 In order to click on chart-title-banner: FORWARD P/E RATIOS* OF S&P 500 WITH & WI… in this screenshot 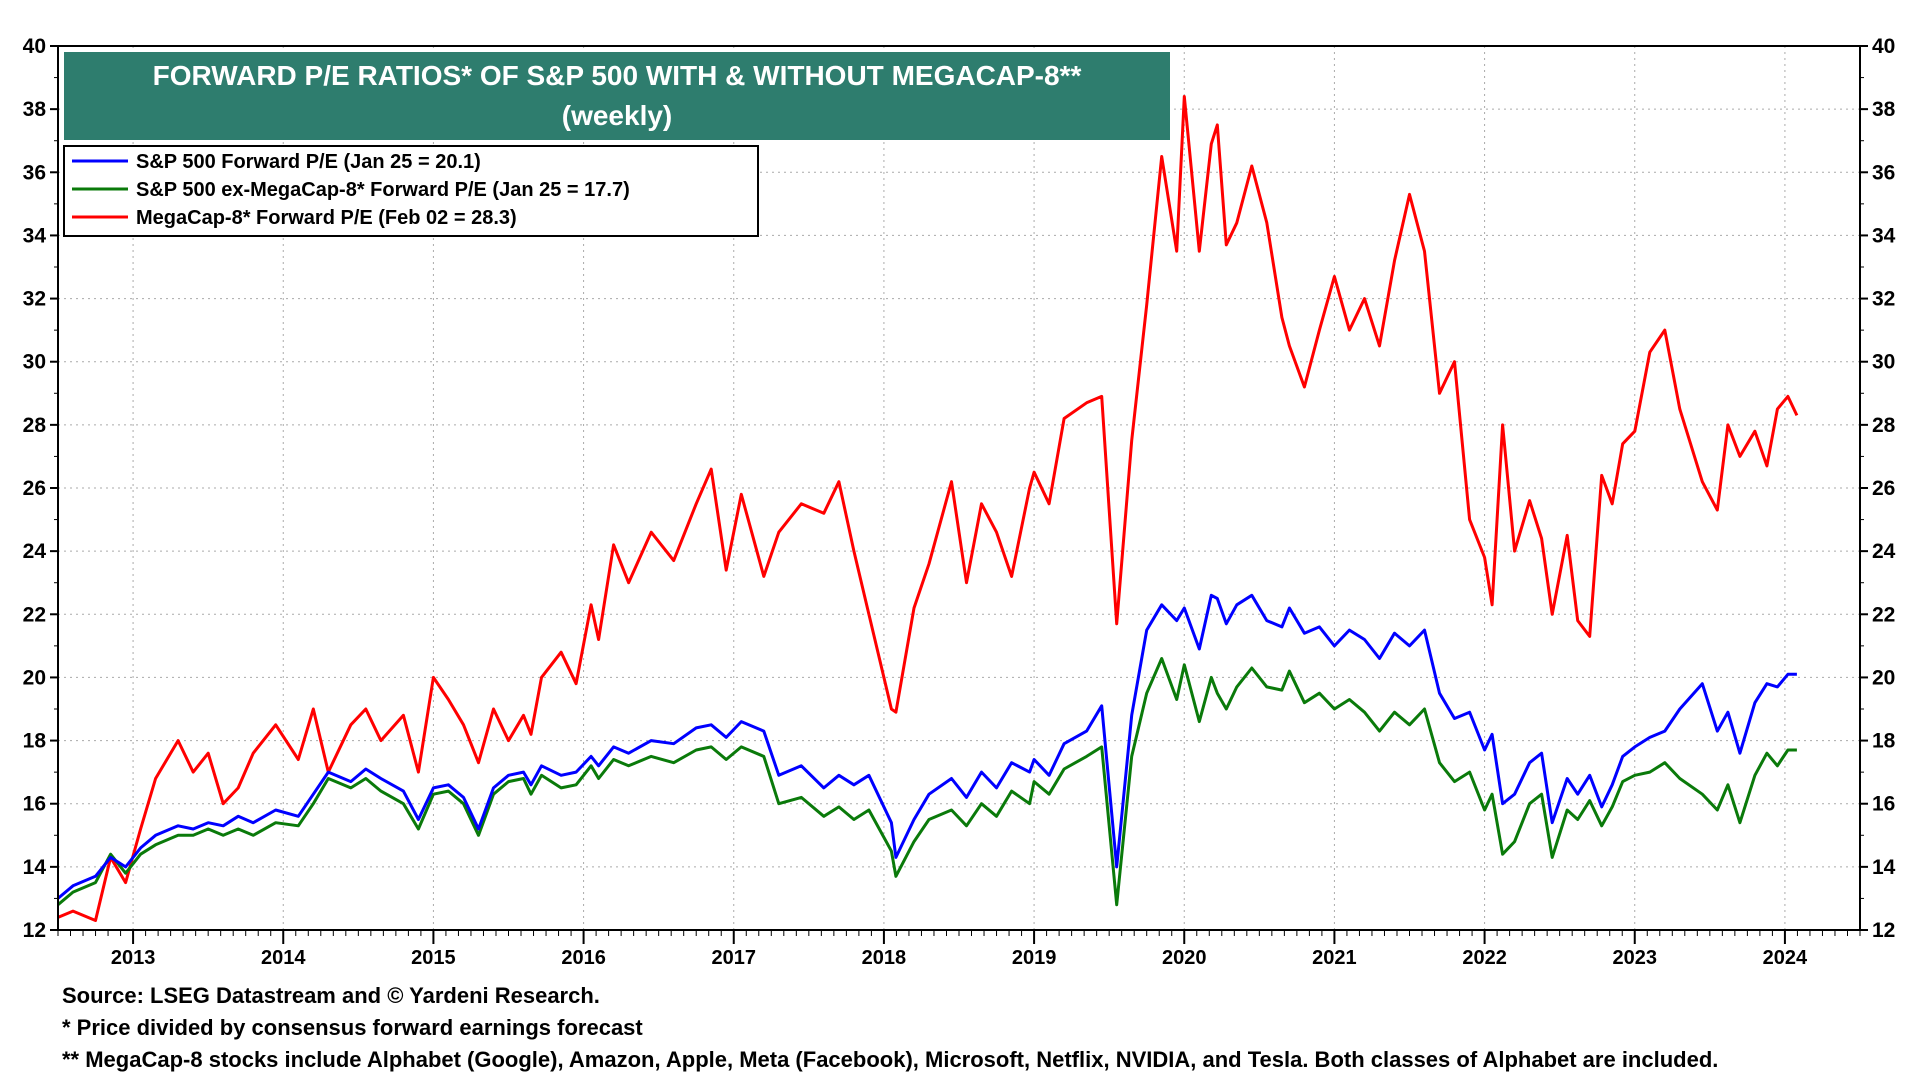, I will do `click(617, 96)`.